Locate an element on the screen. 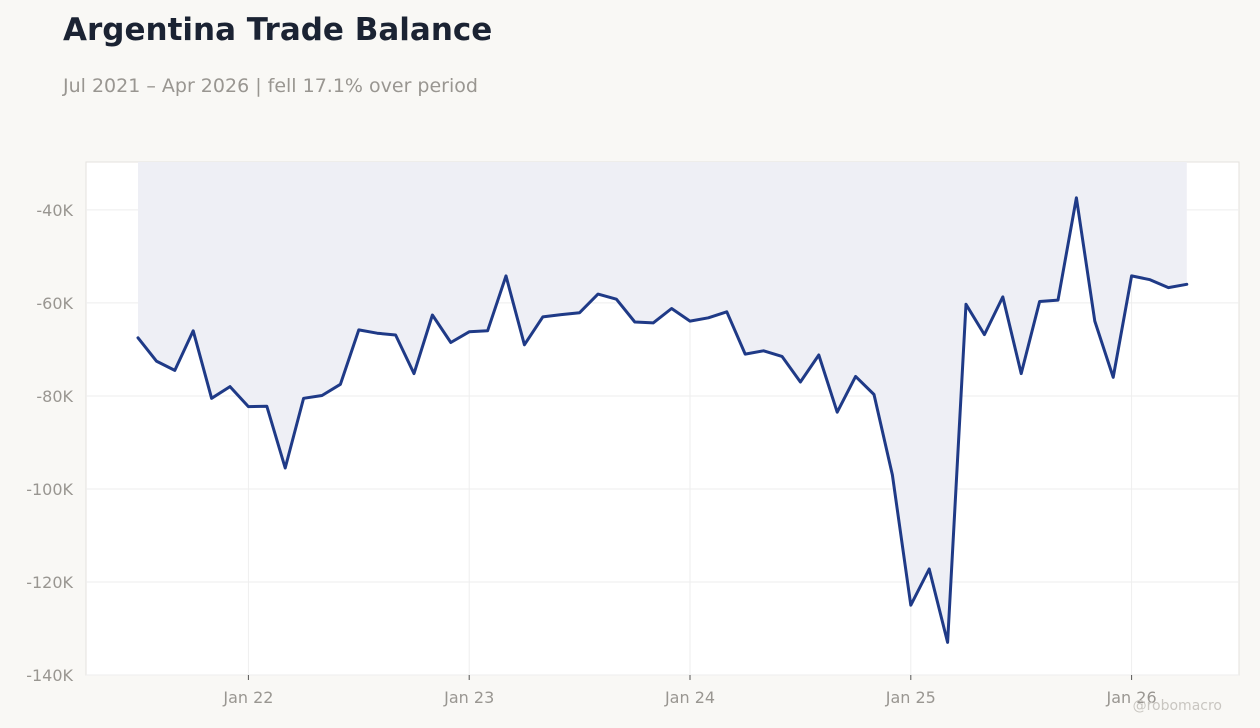 The width and height of the screenshot is (1260, 728). y-tick-label: -120K is located at coordinates (49, 582).